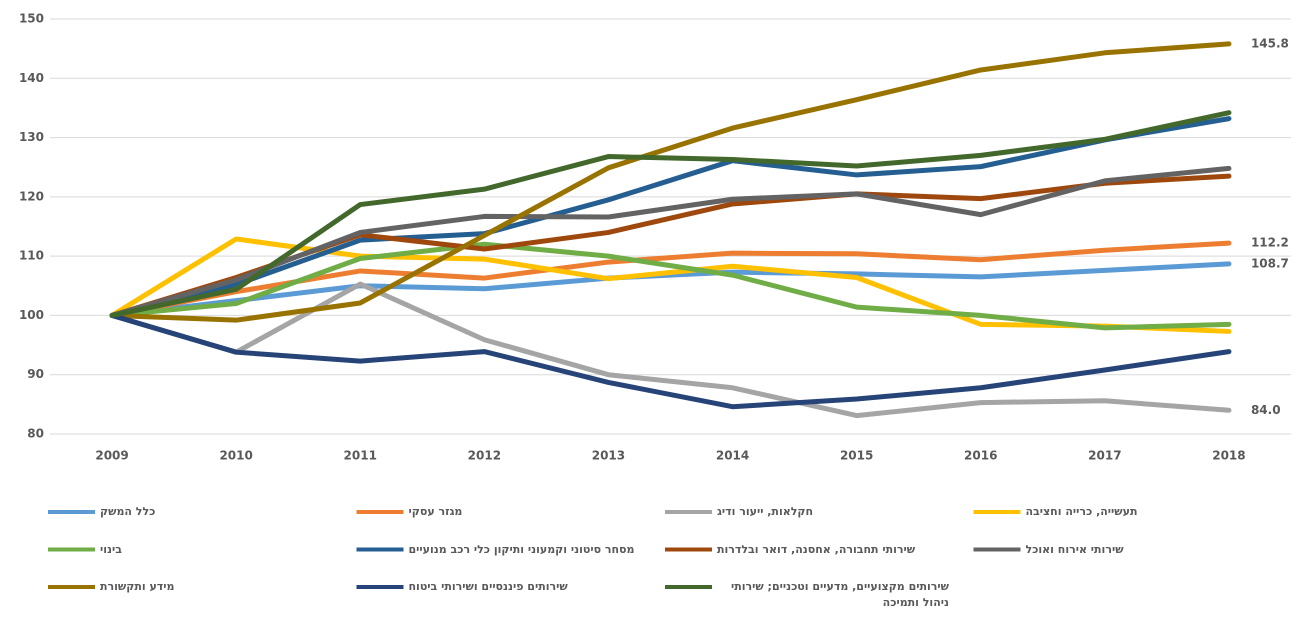  Describe the element at coordinates (765, 511) in the screenshot. I see `legend-label: חקלאות, ייעור ודיג` at that location.